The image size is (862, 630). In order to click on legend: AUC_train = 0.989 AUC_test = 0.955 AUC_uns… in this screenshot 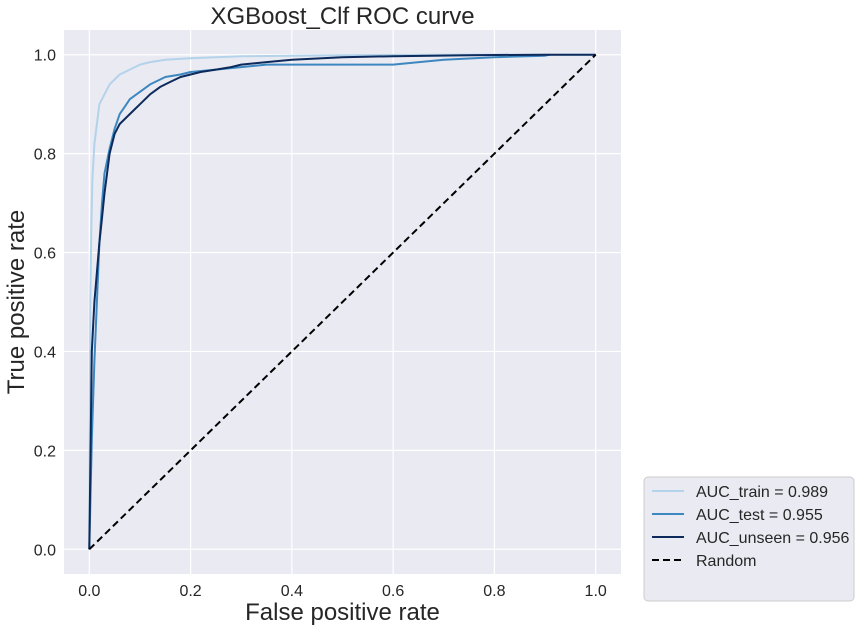, I will do `click(749, 539)`.